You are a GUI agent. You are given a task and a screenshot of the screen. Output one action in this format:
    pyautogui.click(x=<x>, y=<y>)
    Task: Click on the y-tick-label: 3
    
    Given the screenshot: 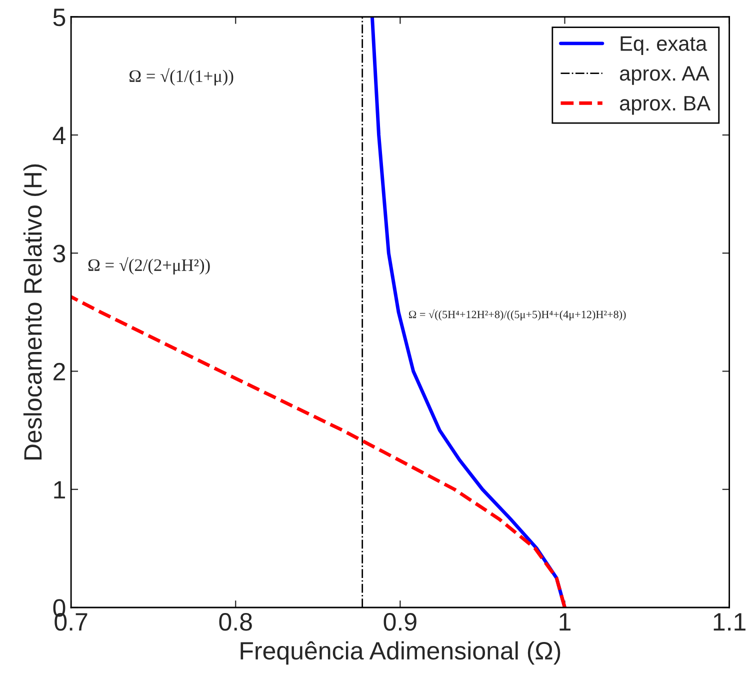 What is the action you would take?
    pyautogui.click(x=59, y=253)
    